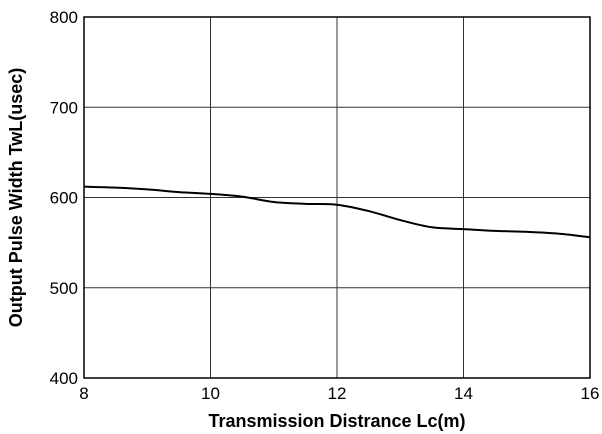 The image size is (602, 434). What do you see at coordinates (64, 378) in the screenshot?
I see `y-tick-label: 400` at bounding box center [64, 378].